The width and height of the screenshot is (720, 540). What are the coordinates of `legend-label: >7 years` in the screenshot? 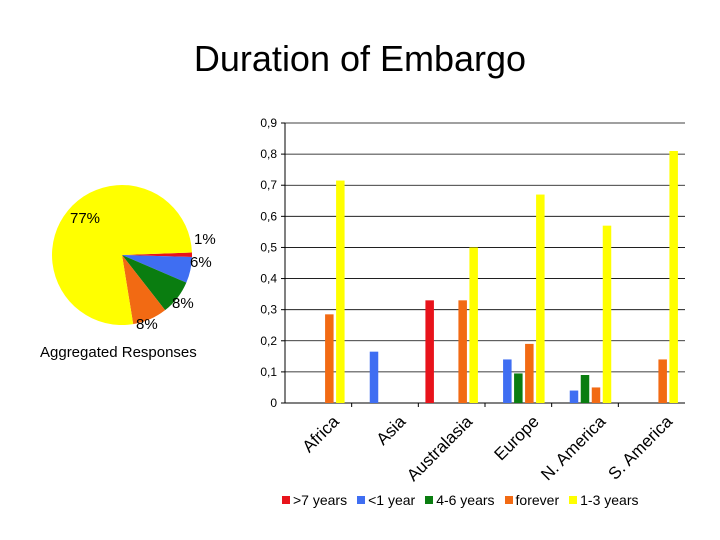 It's located at (320, 500).